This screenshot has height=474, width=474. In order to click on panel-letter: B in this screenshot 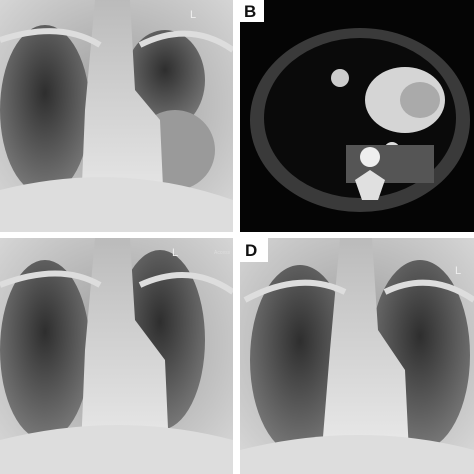, I will do `click(250, 11)`.